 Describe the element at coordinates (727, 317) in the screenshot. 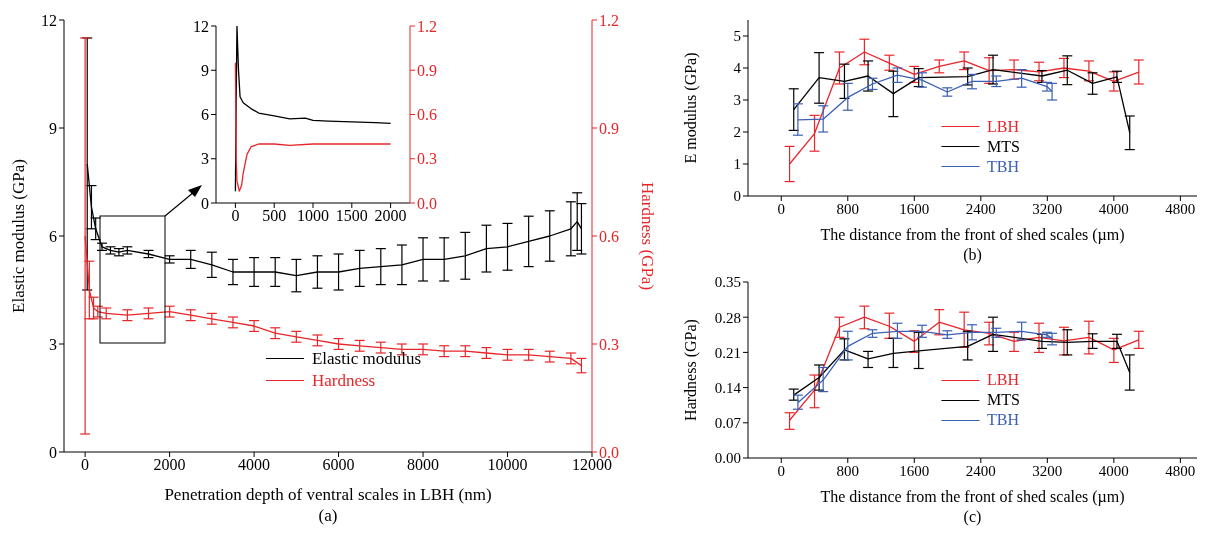

I see `y-tick-label: 0.28` at that location.